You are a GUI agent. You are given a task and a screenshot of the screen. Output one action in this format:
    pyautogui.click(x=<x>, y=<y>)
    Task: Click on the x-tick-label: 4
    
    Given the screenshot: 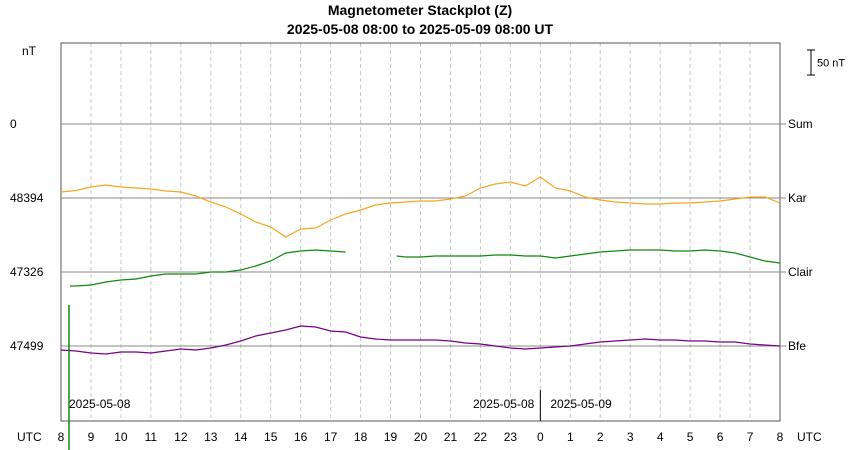 What is the action you would take?
    pyautogui.click(x=660, y=437)
    